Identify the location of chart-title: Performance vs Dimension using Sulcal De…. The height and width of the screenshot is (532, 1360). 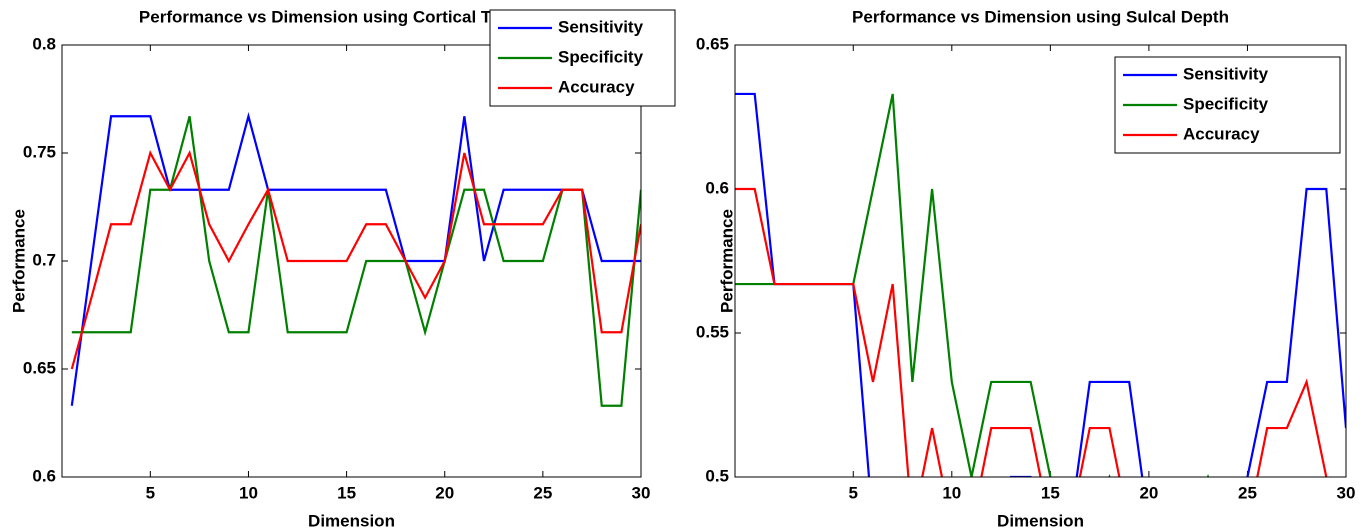
(1040, 16).